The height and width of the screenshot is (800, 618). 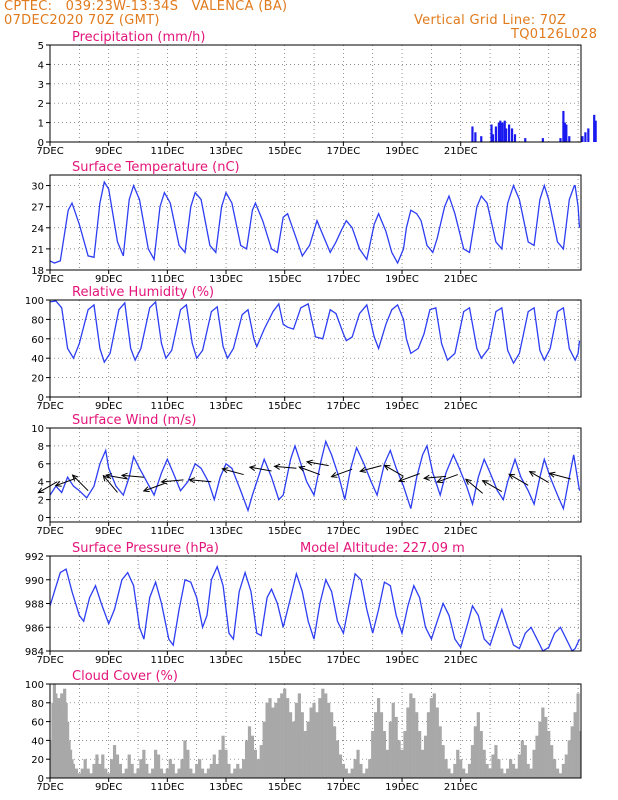 What do you see at coordinates (167, 279) in the screenshot?
I see `x-tick-label: 11DEC` at bounding box center [167, 279].